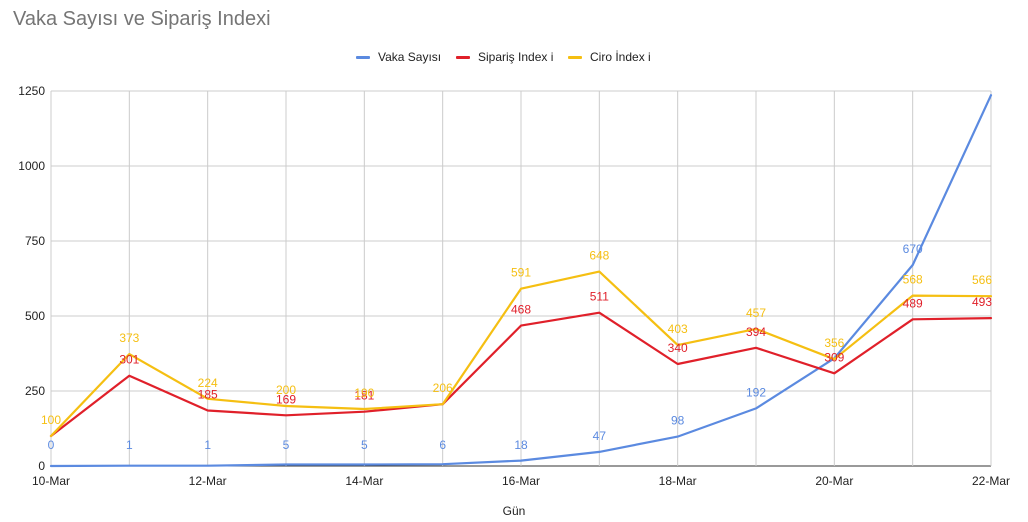  I want to click on legend-item: Sipariş Index i, so click(504, 57).